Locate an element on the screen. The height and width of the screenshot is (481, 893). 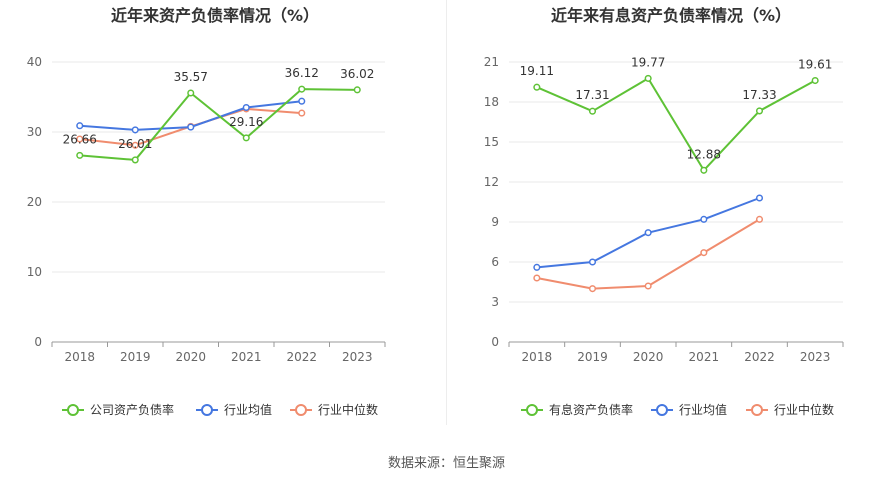
data-label: 12.88 is located at coordinates (704, 154).